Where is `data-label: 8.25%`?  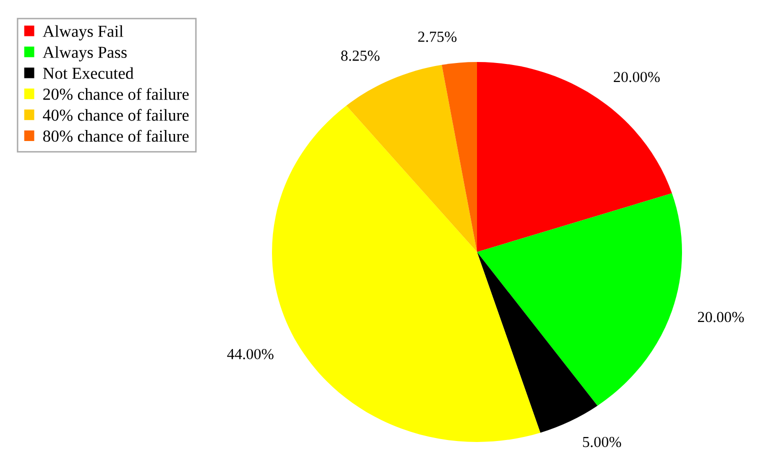
data-label: 8.25% is located at coordinates (360, 55).